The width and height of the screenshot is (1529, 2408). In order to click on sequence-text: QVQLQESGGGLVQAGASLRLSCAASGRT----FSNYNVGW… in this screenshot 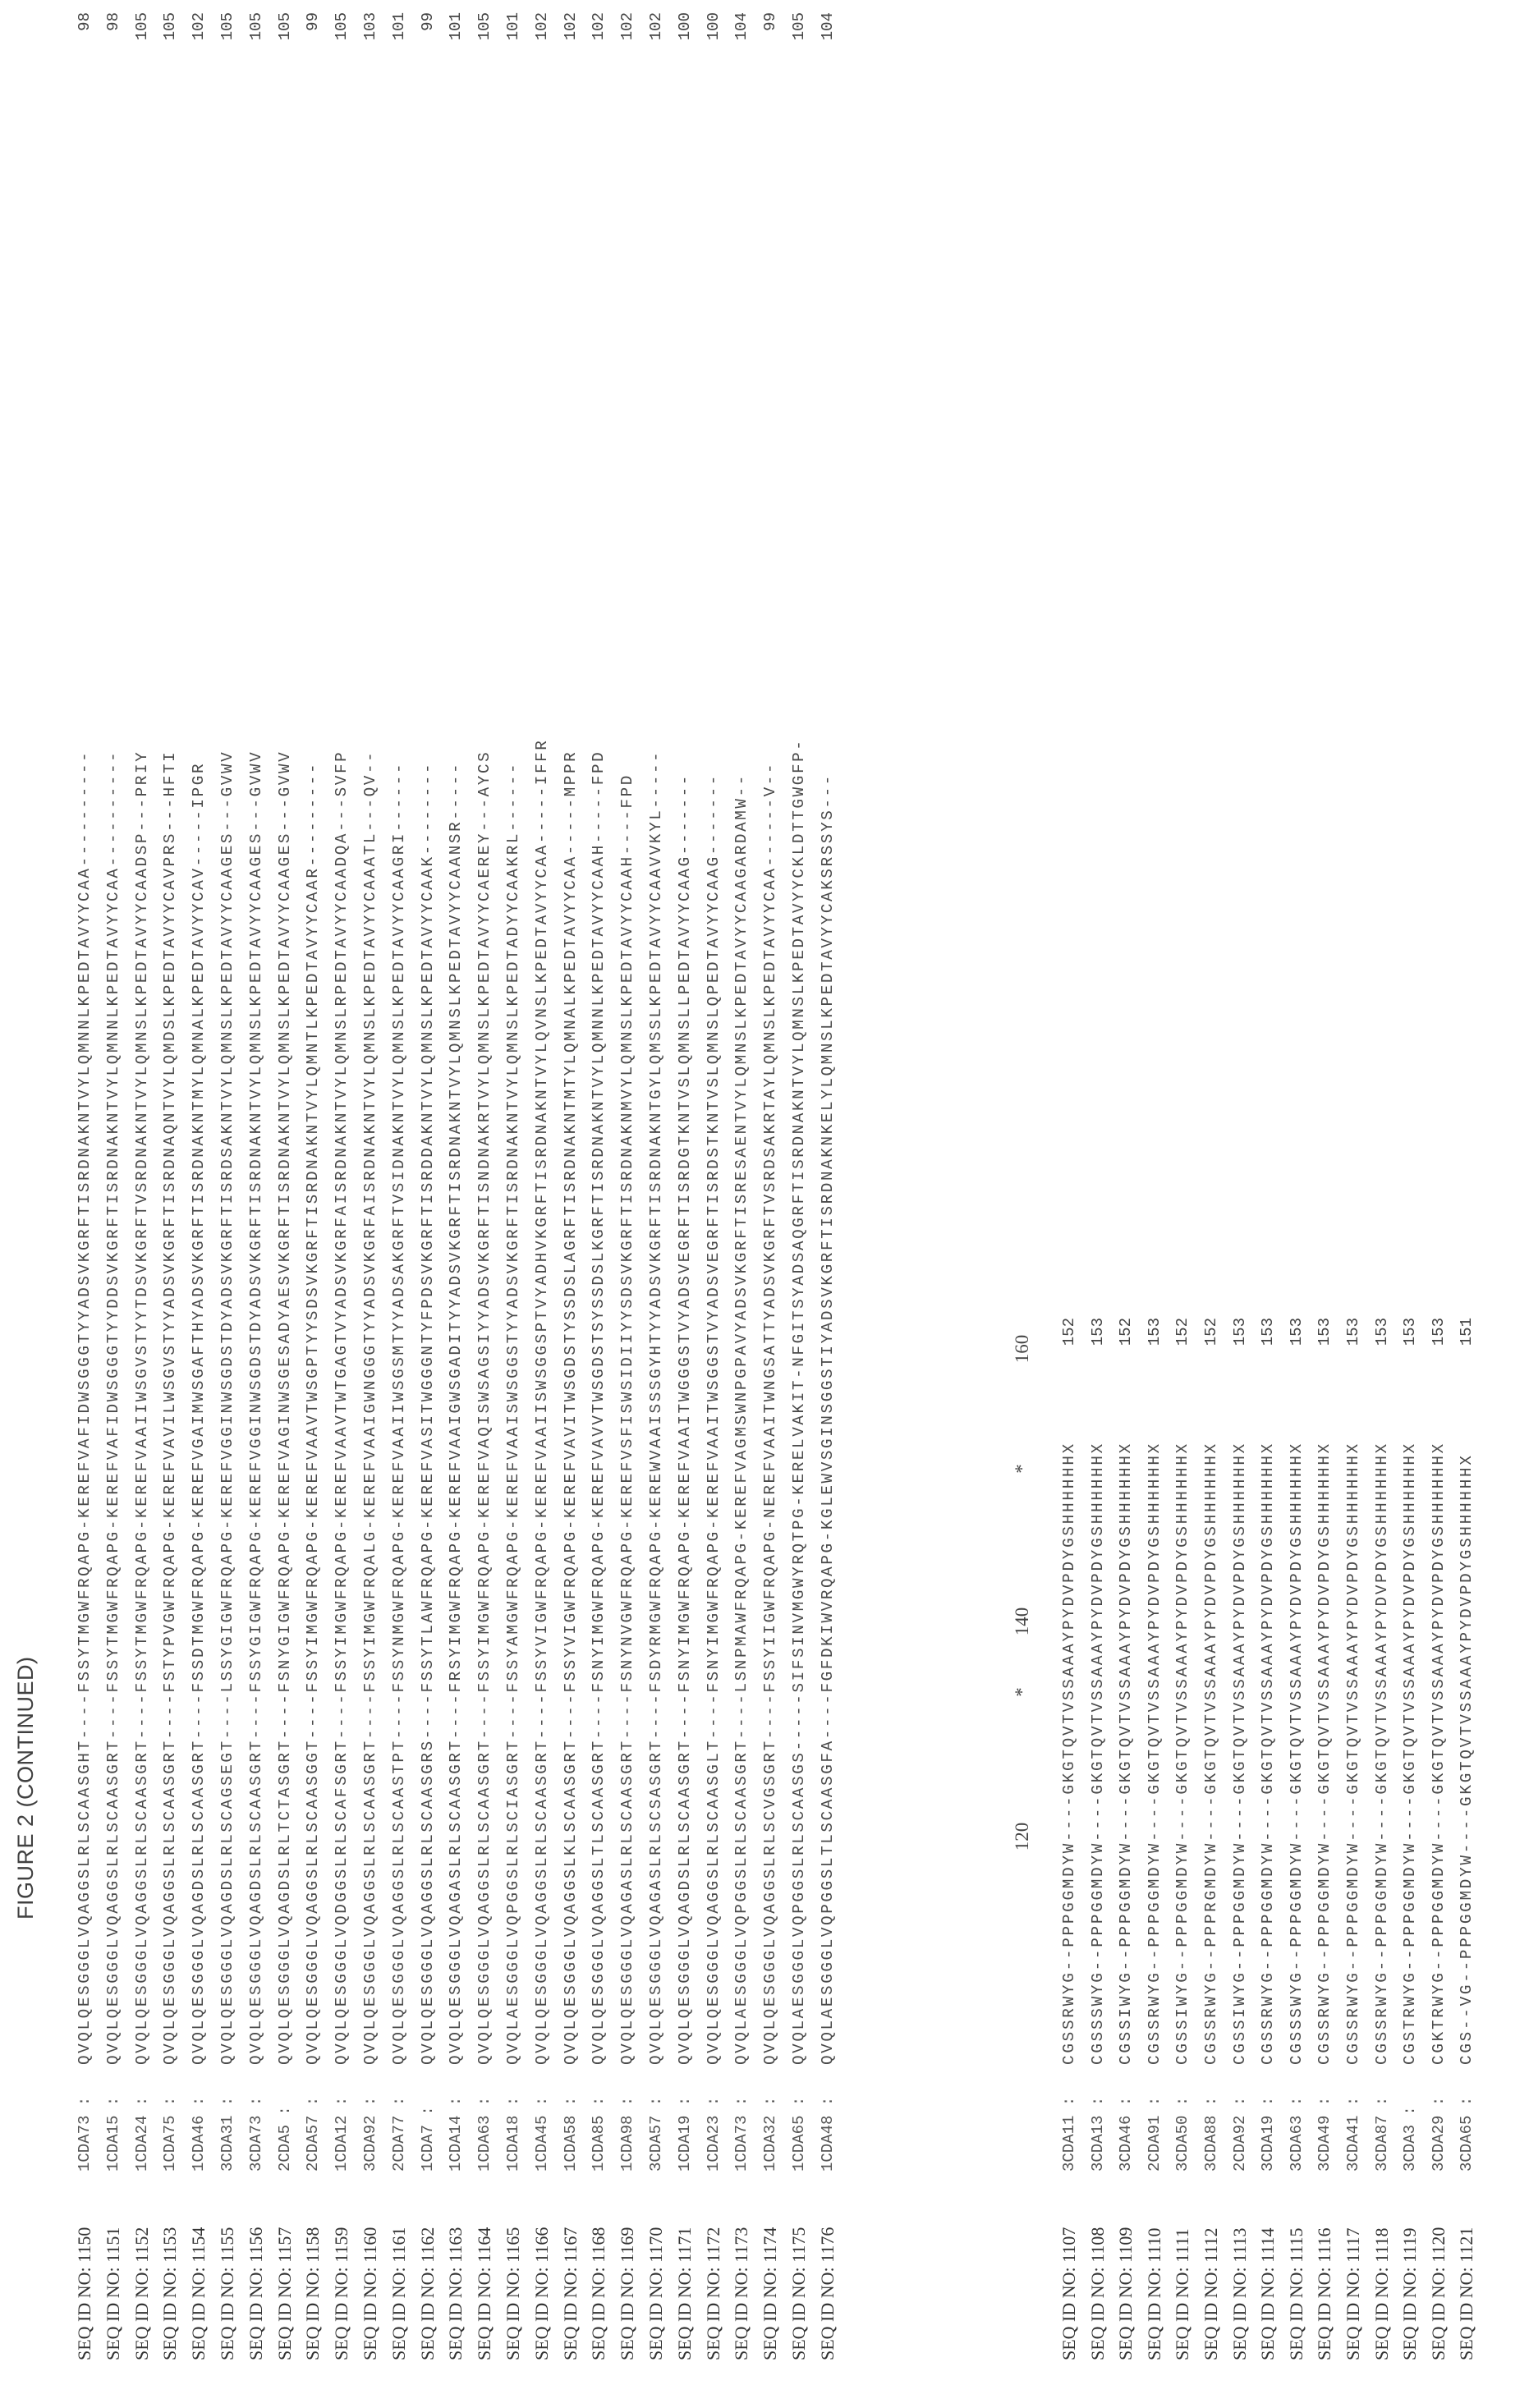, I will do `click(627, 1419)`.